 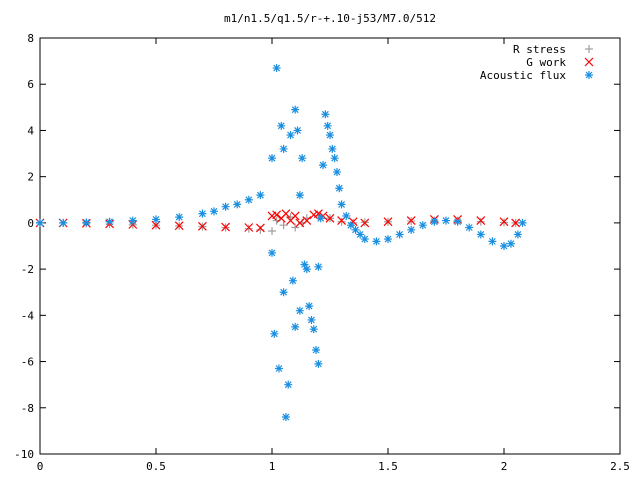 What do you see at coordinates (30, 177) in the screenshot?
I see `y-tick-label: 2` at bounding box center [30, 177].